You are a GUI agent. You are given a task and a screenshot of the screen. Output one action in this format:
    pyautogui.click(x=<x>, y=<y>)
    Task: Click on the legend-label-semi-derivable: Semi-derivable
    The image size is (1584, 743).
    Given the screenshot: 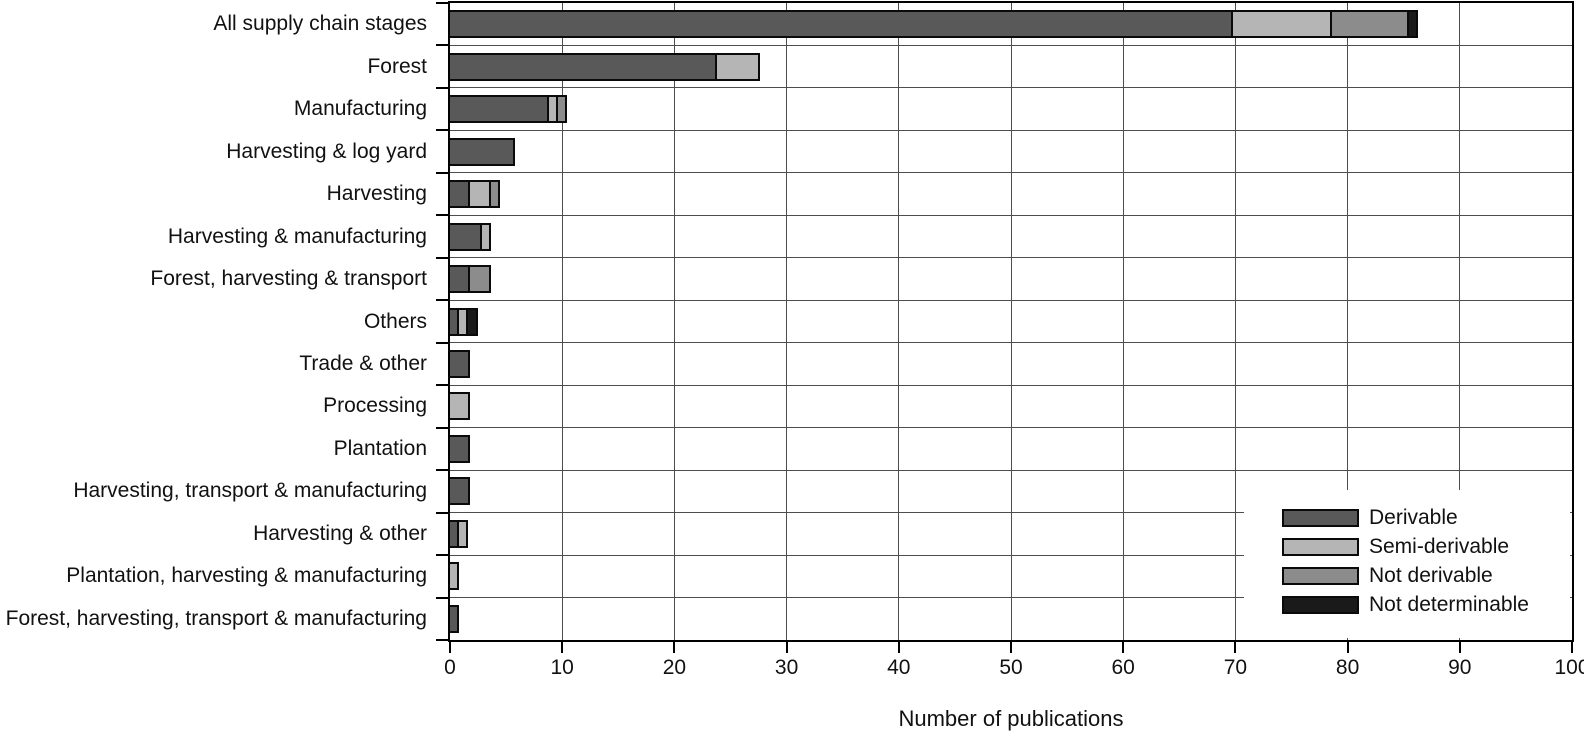 What is the action you would take?
    pyautogui.click(x=1439, y=546)
    